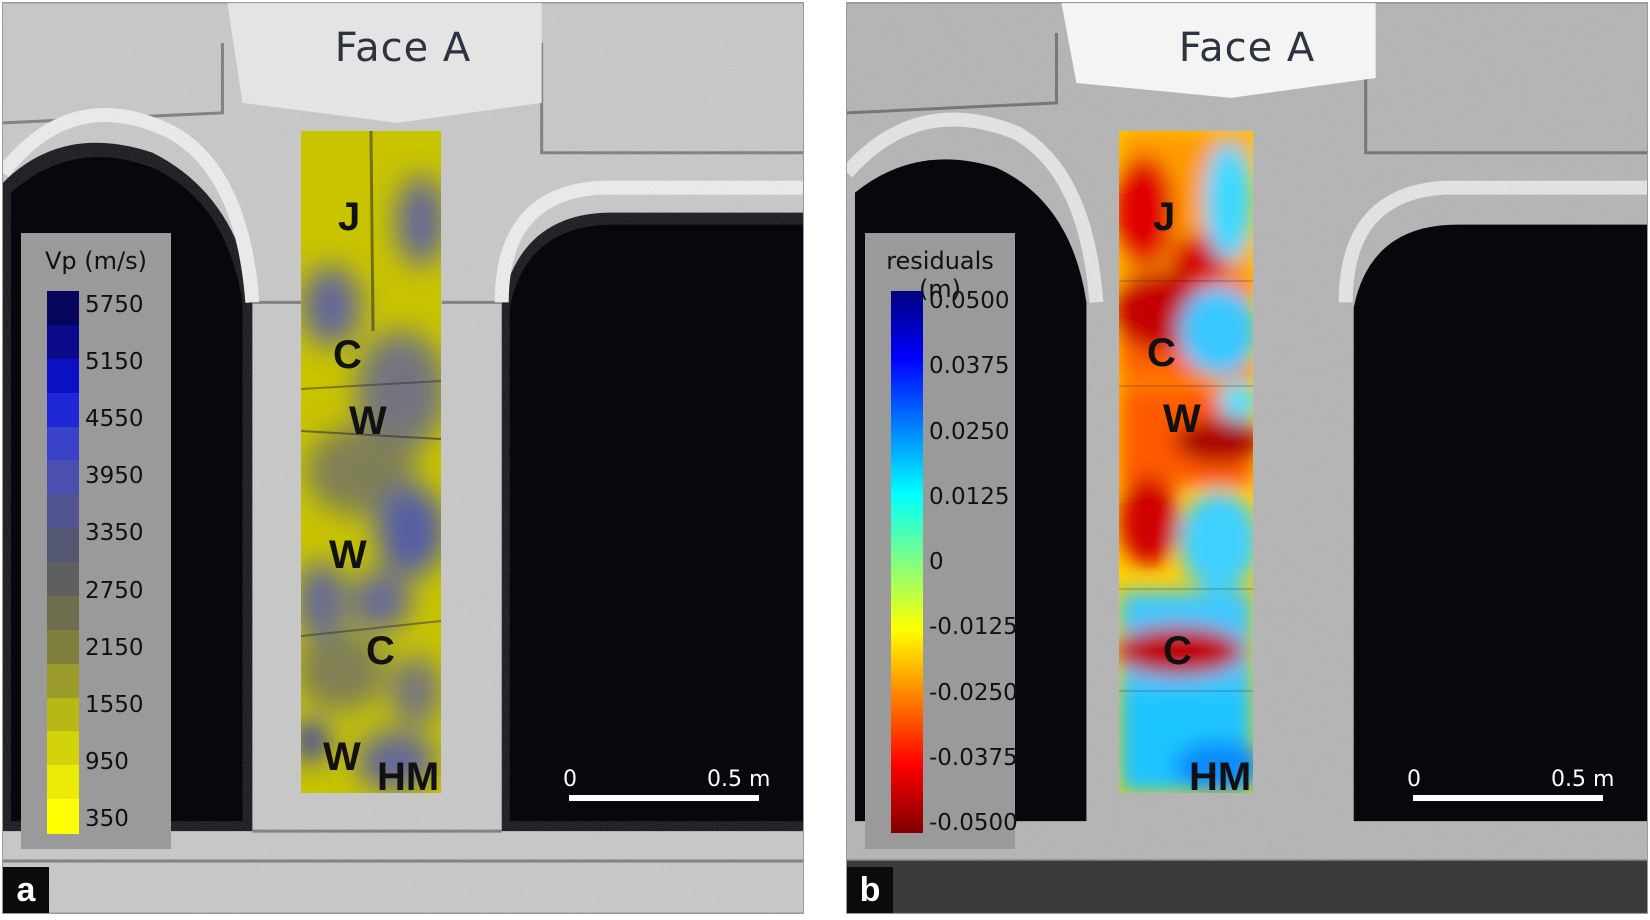 Image resolution: width=1650 pixels, height=920 pixels. I want to click on legend-tick-label: 0.0125, so click(969, 496).